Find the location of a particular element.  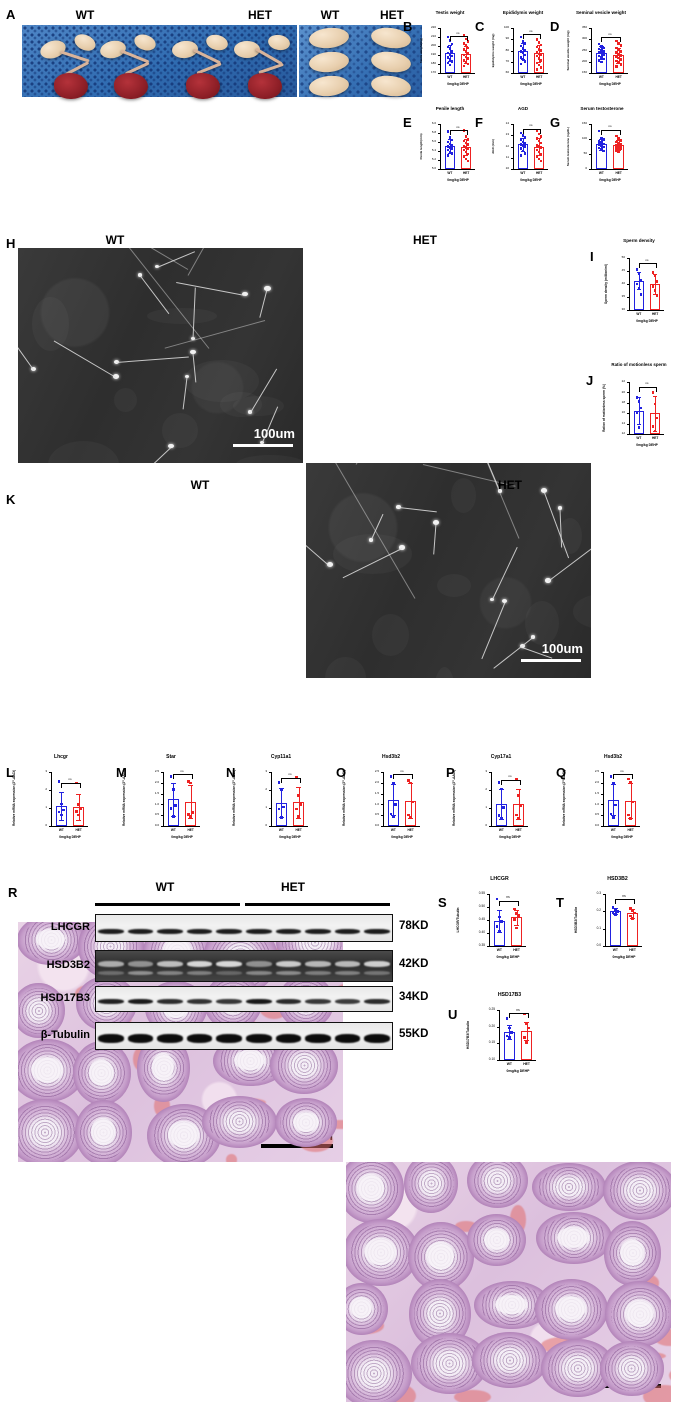

y-axis-tick-label: 0.40 is located at coordinates (481, 932).